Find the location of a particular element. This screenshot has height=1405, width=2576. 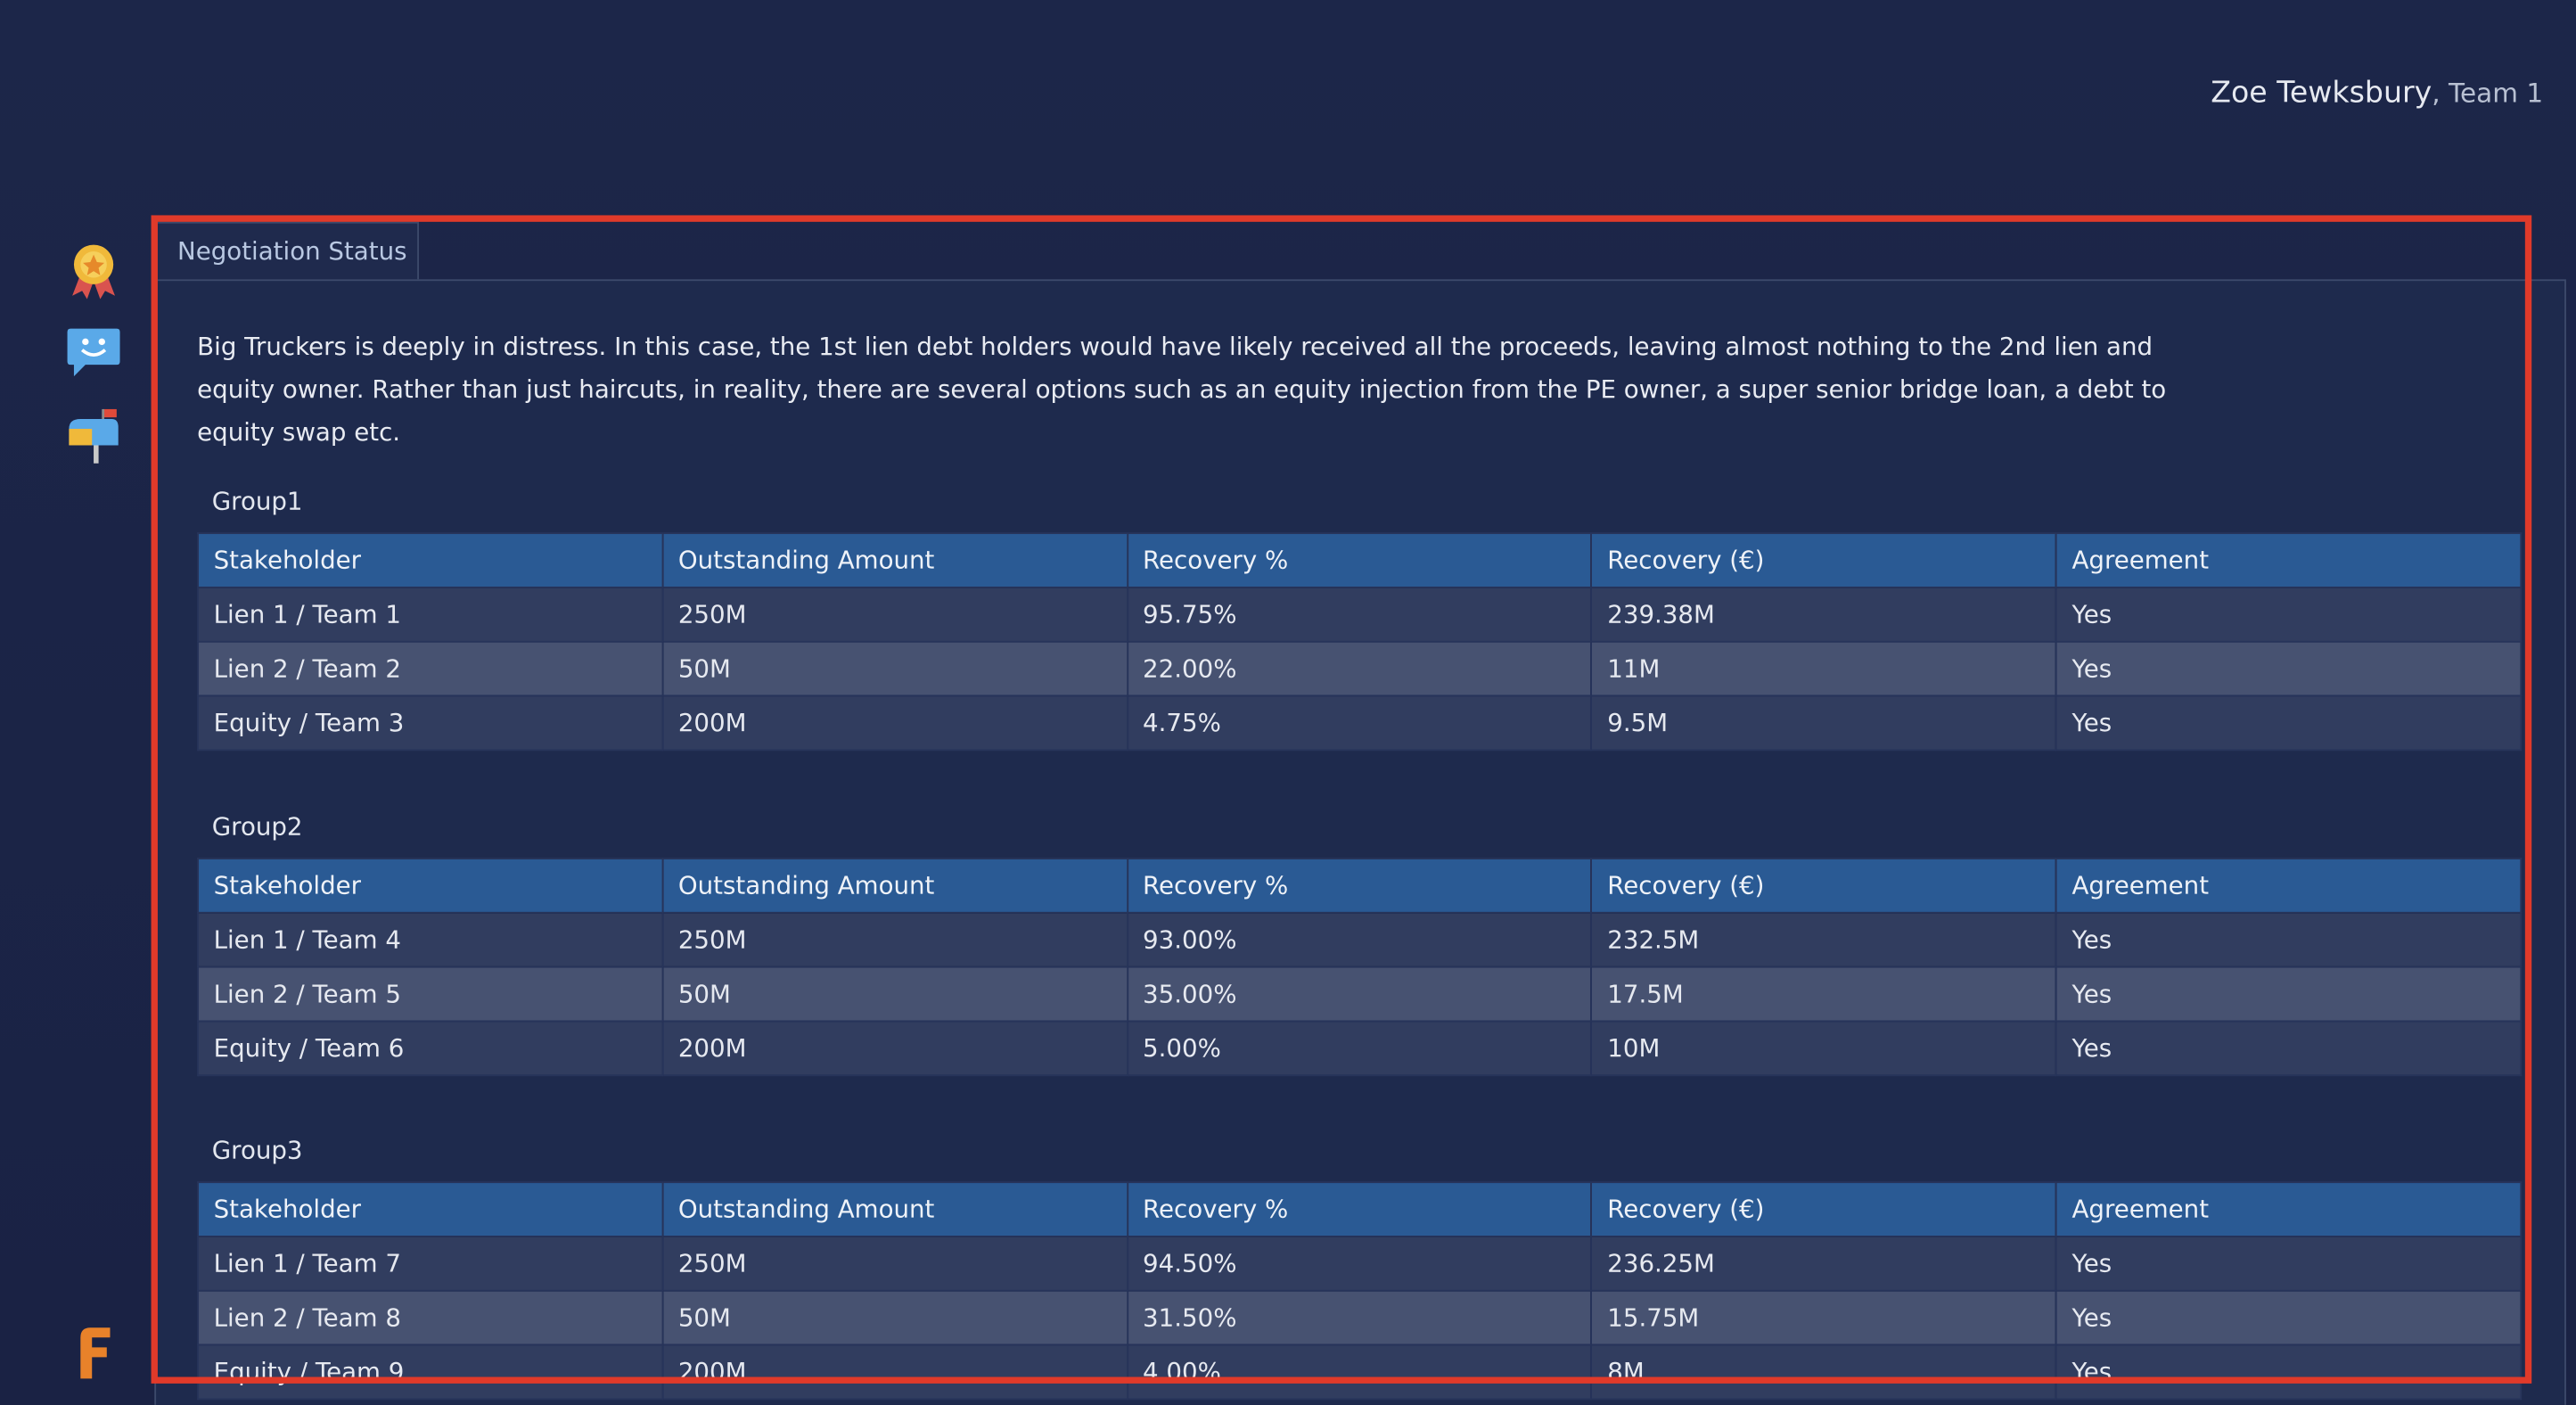

table-cell: Lien 2 / Team 8 is located at coordinates (430, 1317).